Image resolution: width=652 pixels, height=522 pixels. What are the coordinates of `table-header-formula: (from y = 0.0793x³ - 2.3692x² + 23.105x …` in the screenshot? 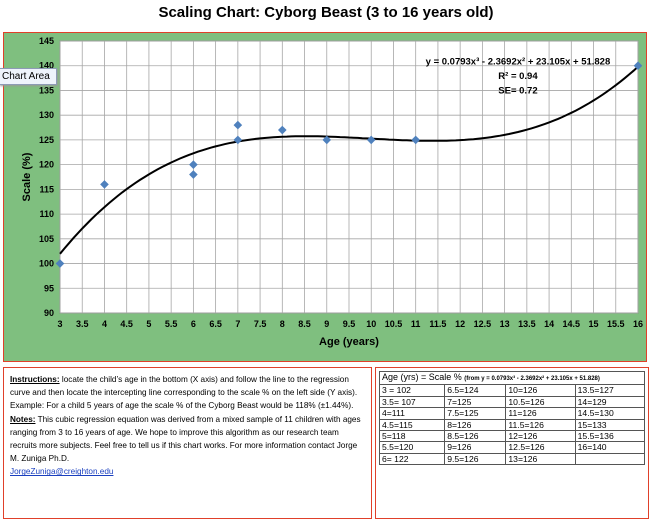 It's located at (532, 379).